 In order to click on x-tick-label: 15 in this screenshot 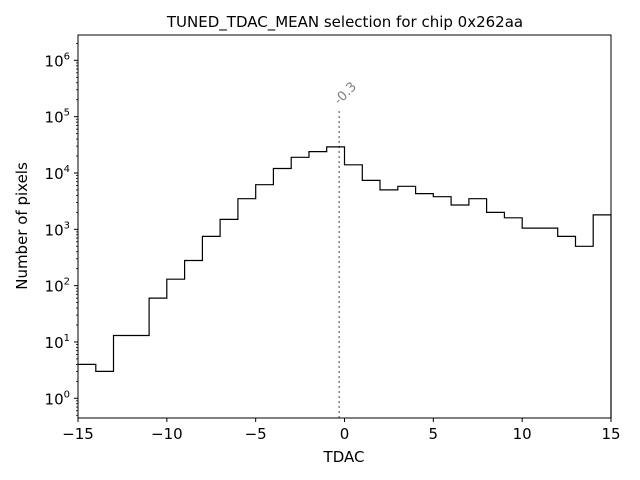, I will do `click(610, 434)`.